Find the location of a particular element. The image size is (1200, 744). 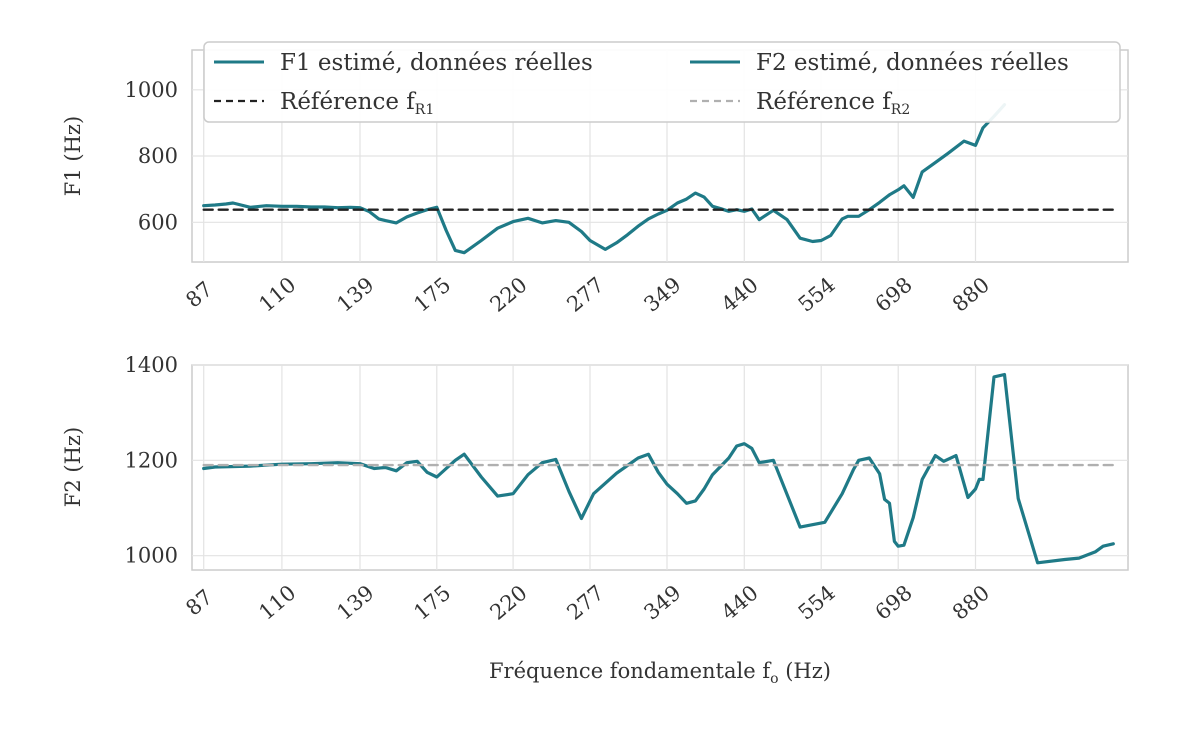

f1-y-ticks: 600 800 1000 is located at coordinates (151, 156).